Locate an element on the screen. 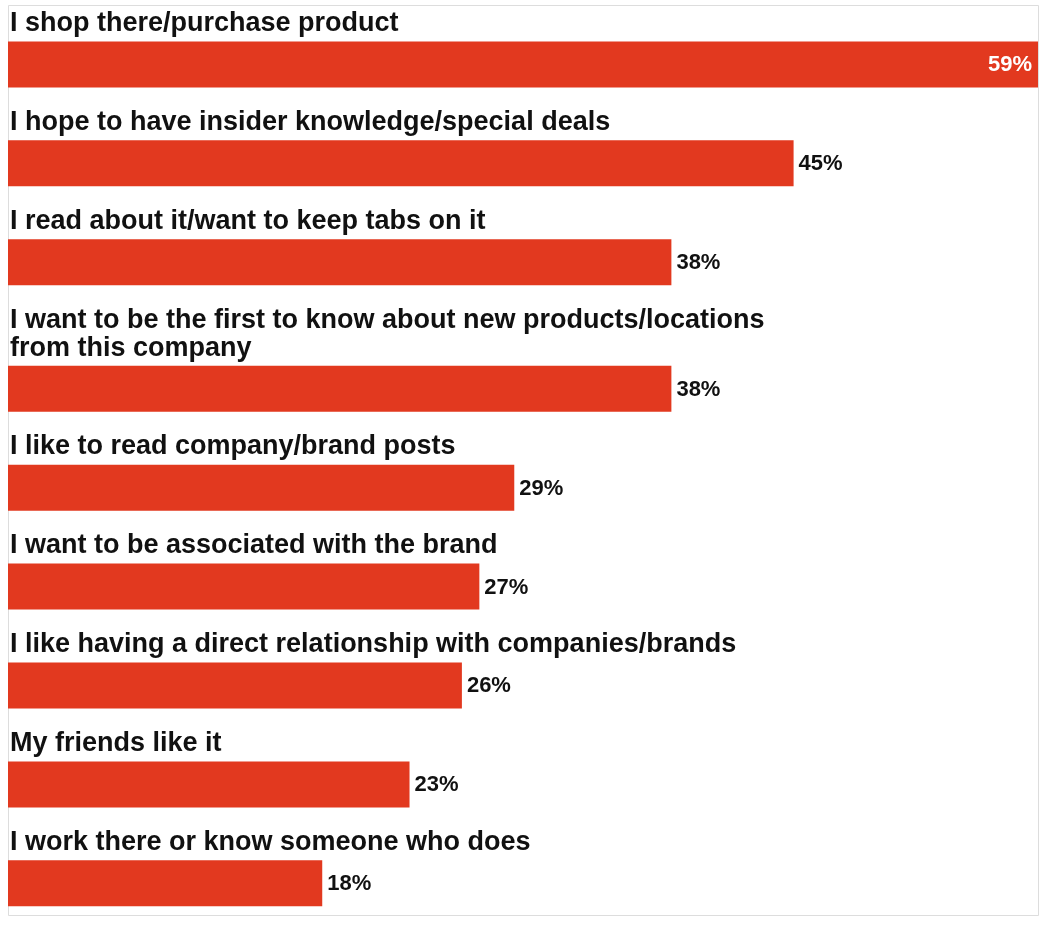 This screenshot has width=1043, height=930. data-label: 59% is located at coordinates (1009, 64).